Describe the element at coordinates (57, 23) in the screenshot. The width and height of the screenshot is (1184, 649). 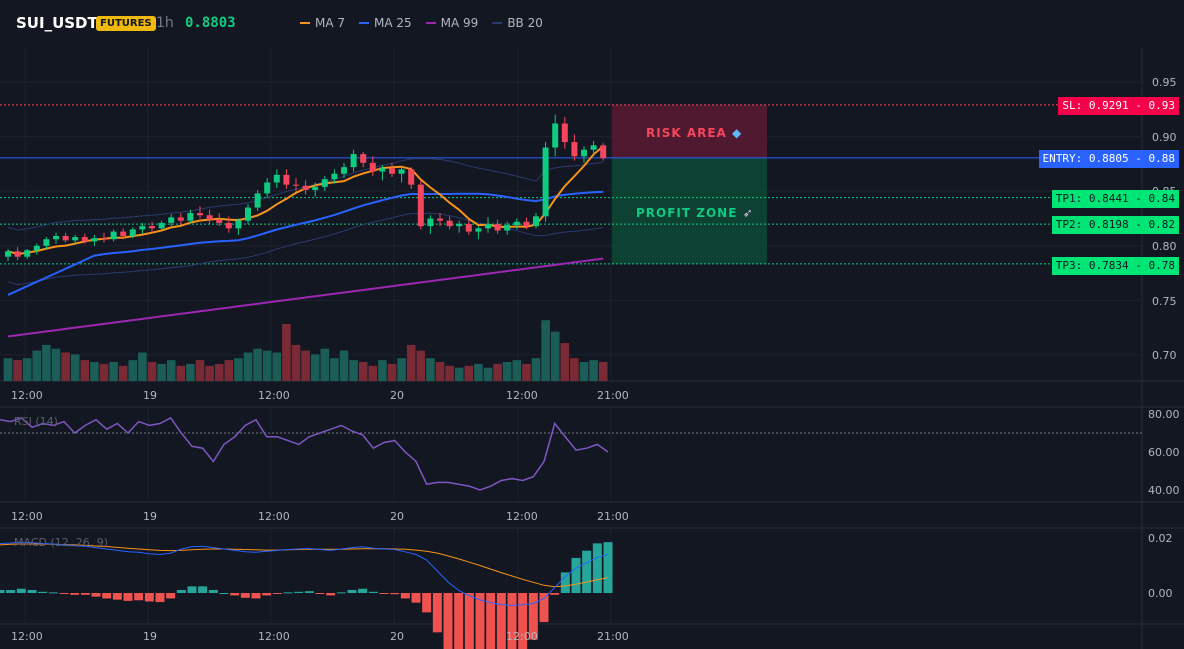
I see `symbol-name: SUI_USDT` at that location.